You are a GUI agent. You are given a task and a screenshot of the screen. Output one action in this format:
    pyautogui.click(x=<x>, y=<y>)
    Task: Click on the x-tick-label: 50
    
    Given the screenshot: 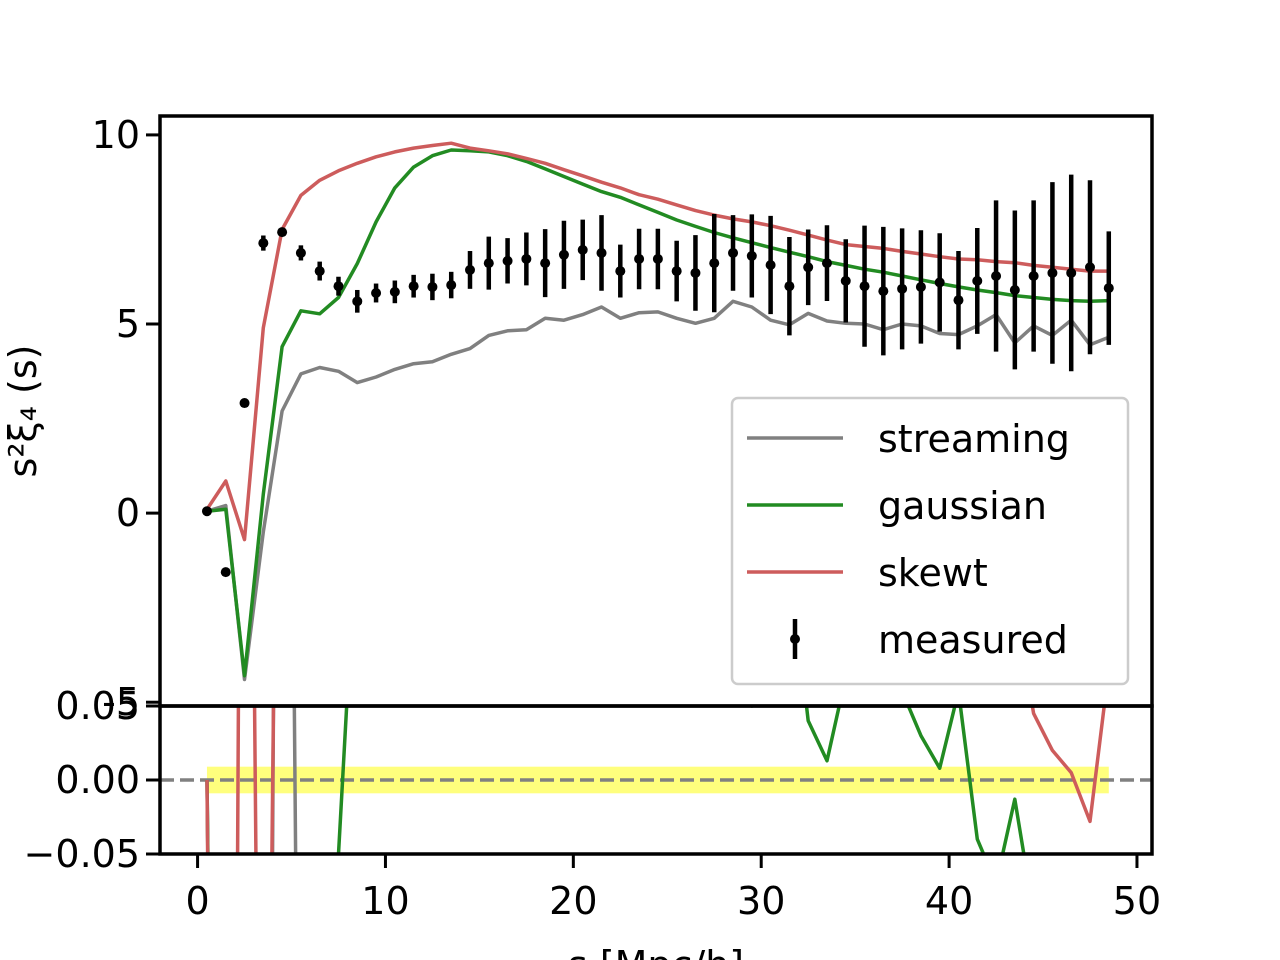 What is the action you would take?
    pyautogui.click(x=1137, y=901)
    